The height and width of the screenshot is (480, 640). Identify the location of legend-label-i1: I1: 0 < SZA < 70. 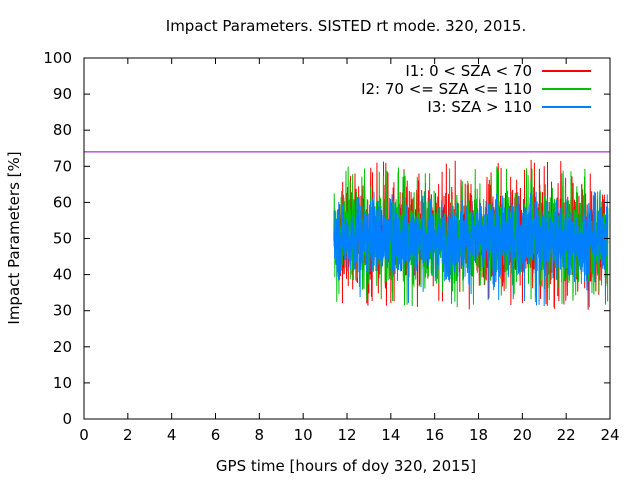
(468, 71).